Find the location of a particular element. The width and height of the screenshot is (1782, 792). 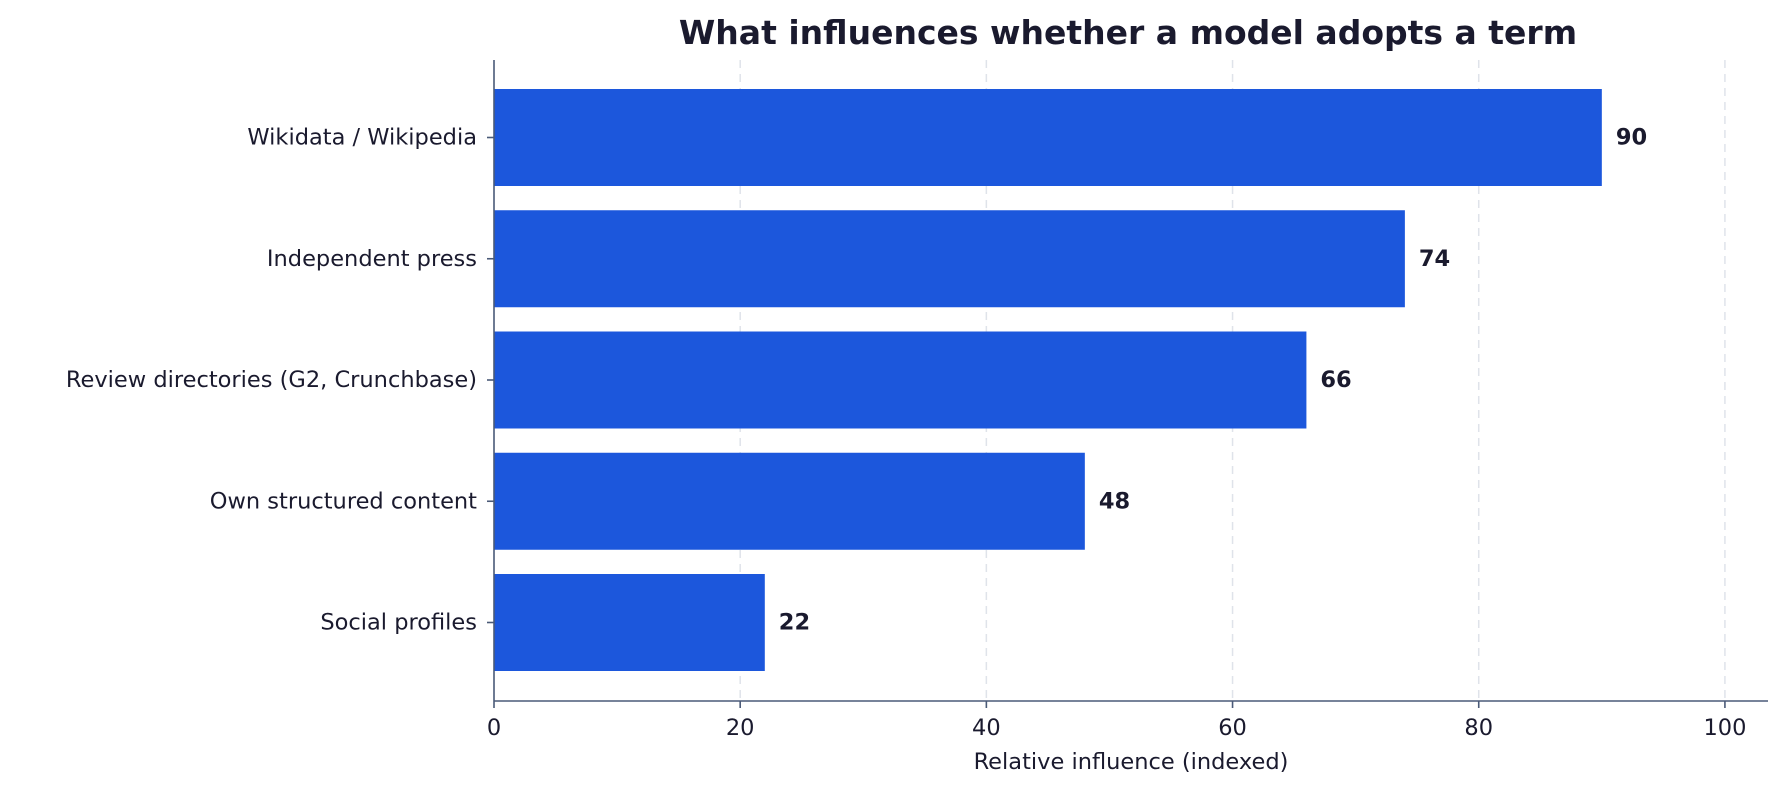

data-label-0: 90 is located at coordinates (1631, 138).